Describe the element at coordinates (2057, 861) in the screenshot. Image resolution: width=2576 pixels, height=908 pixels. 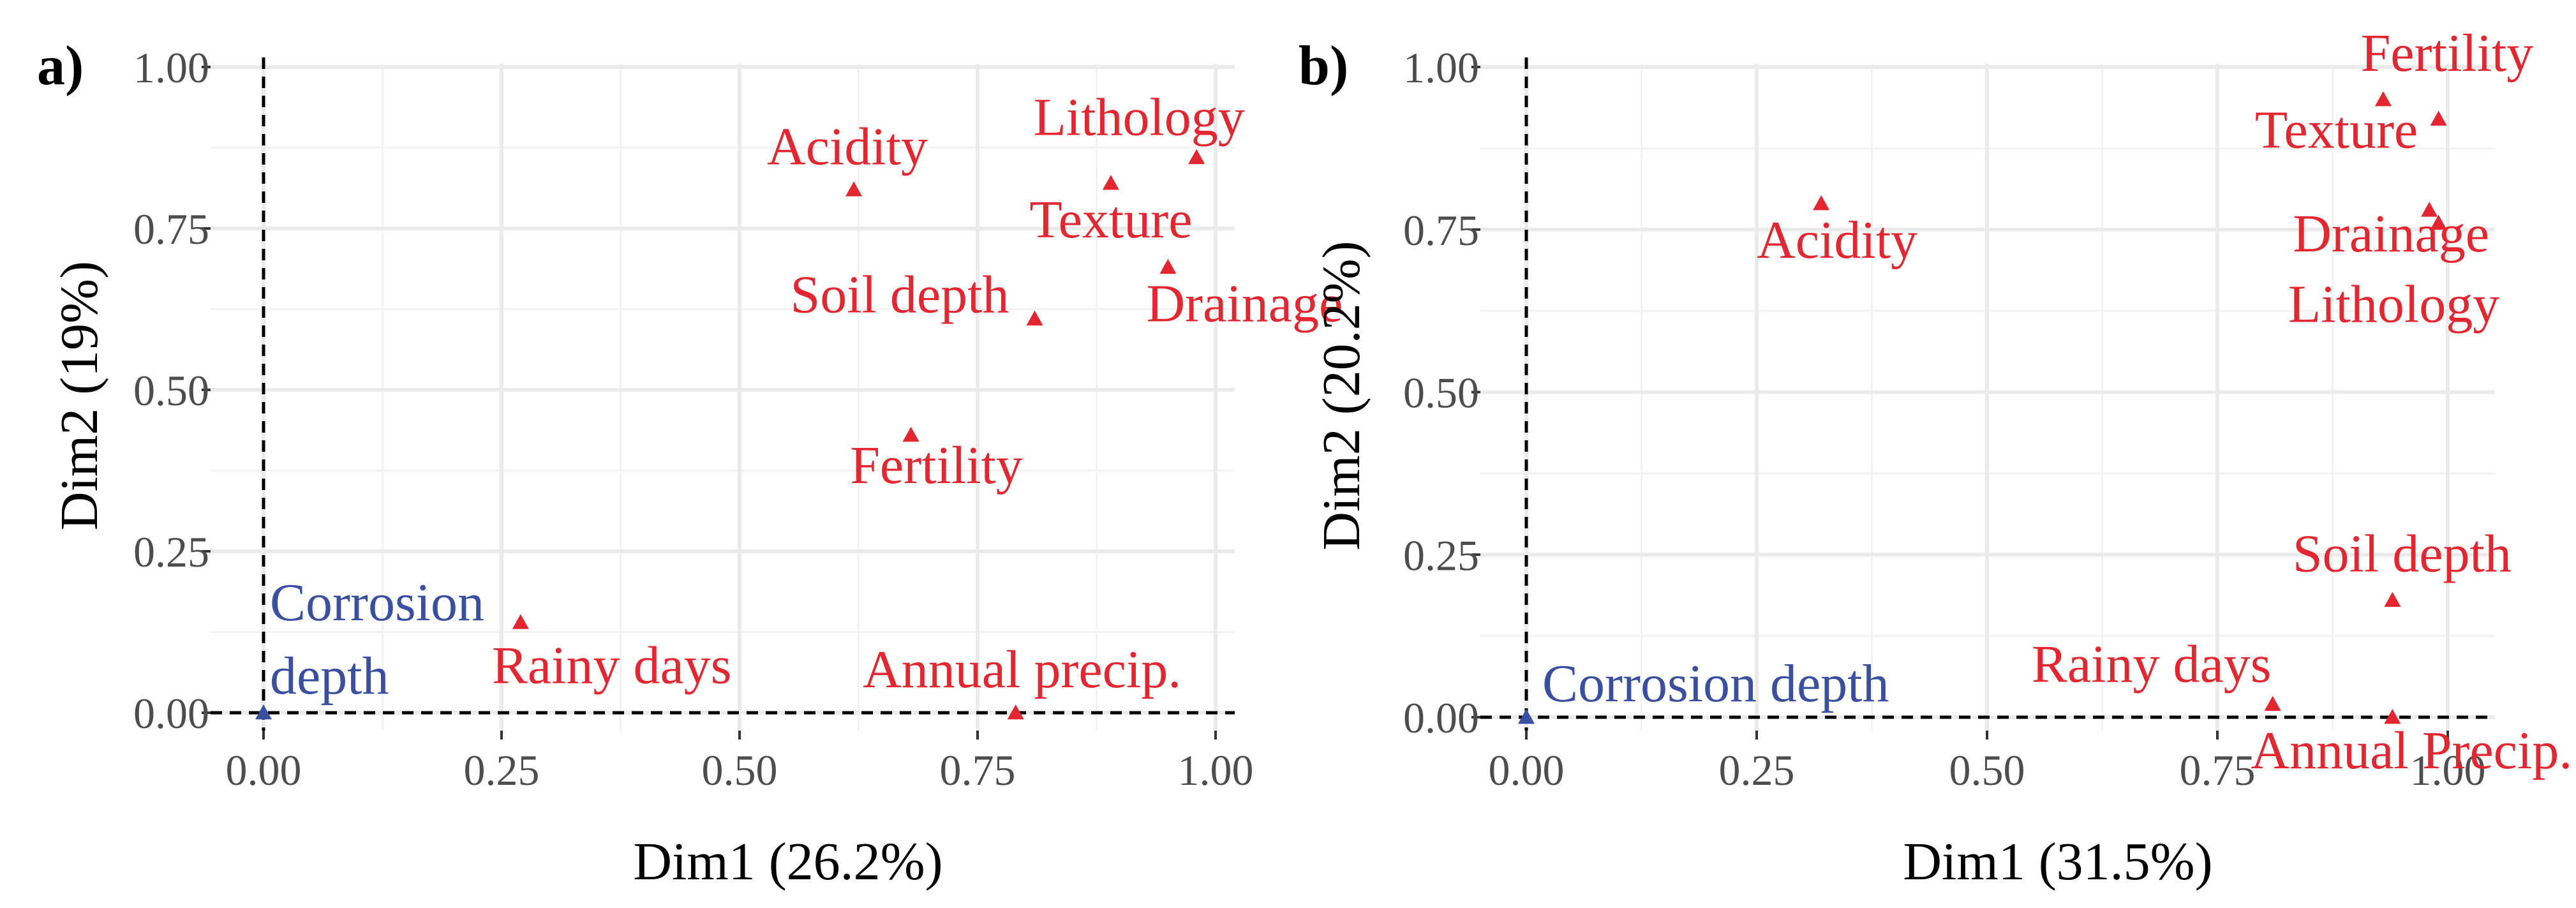
I see `panel-b-x-axis-title: Dim1 (31.5%)` at that location.